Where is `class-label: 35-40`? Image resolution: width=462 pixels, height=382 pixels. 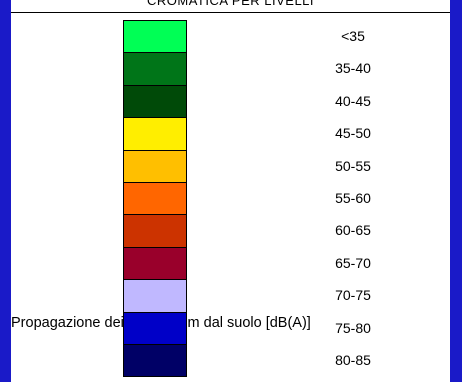
class-label: 35-40 is located at coordinates (353, 68).